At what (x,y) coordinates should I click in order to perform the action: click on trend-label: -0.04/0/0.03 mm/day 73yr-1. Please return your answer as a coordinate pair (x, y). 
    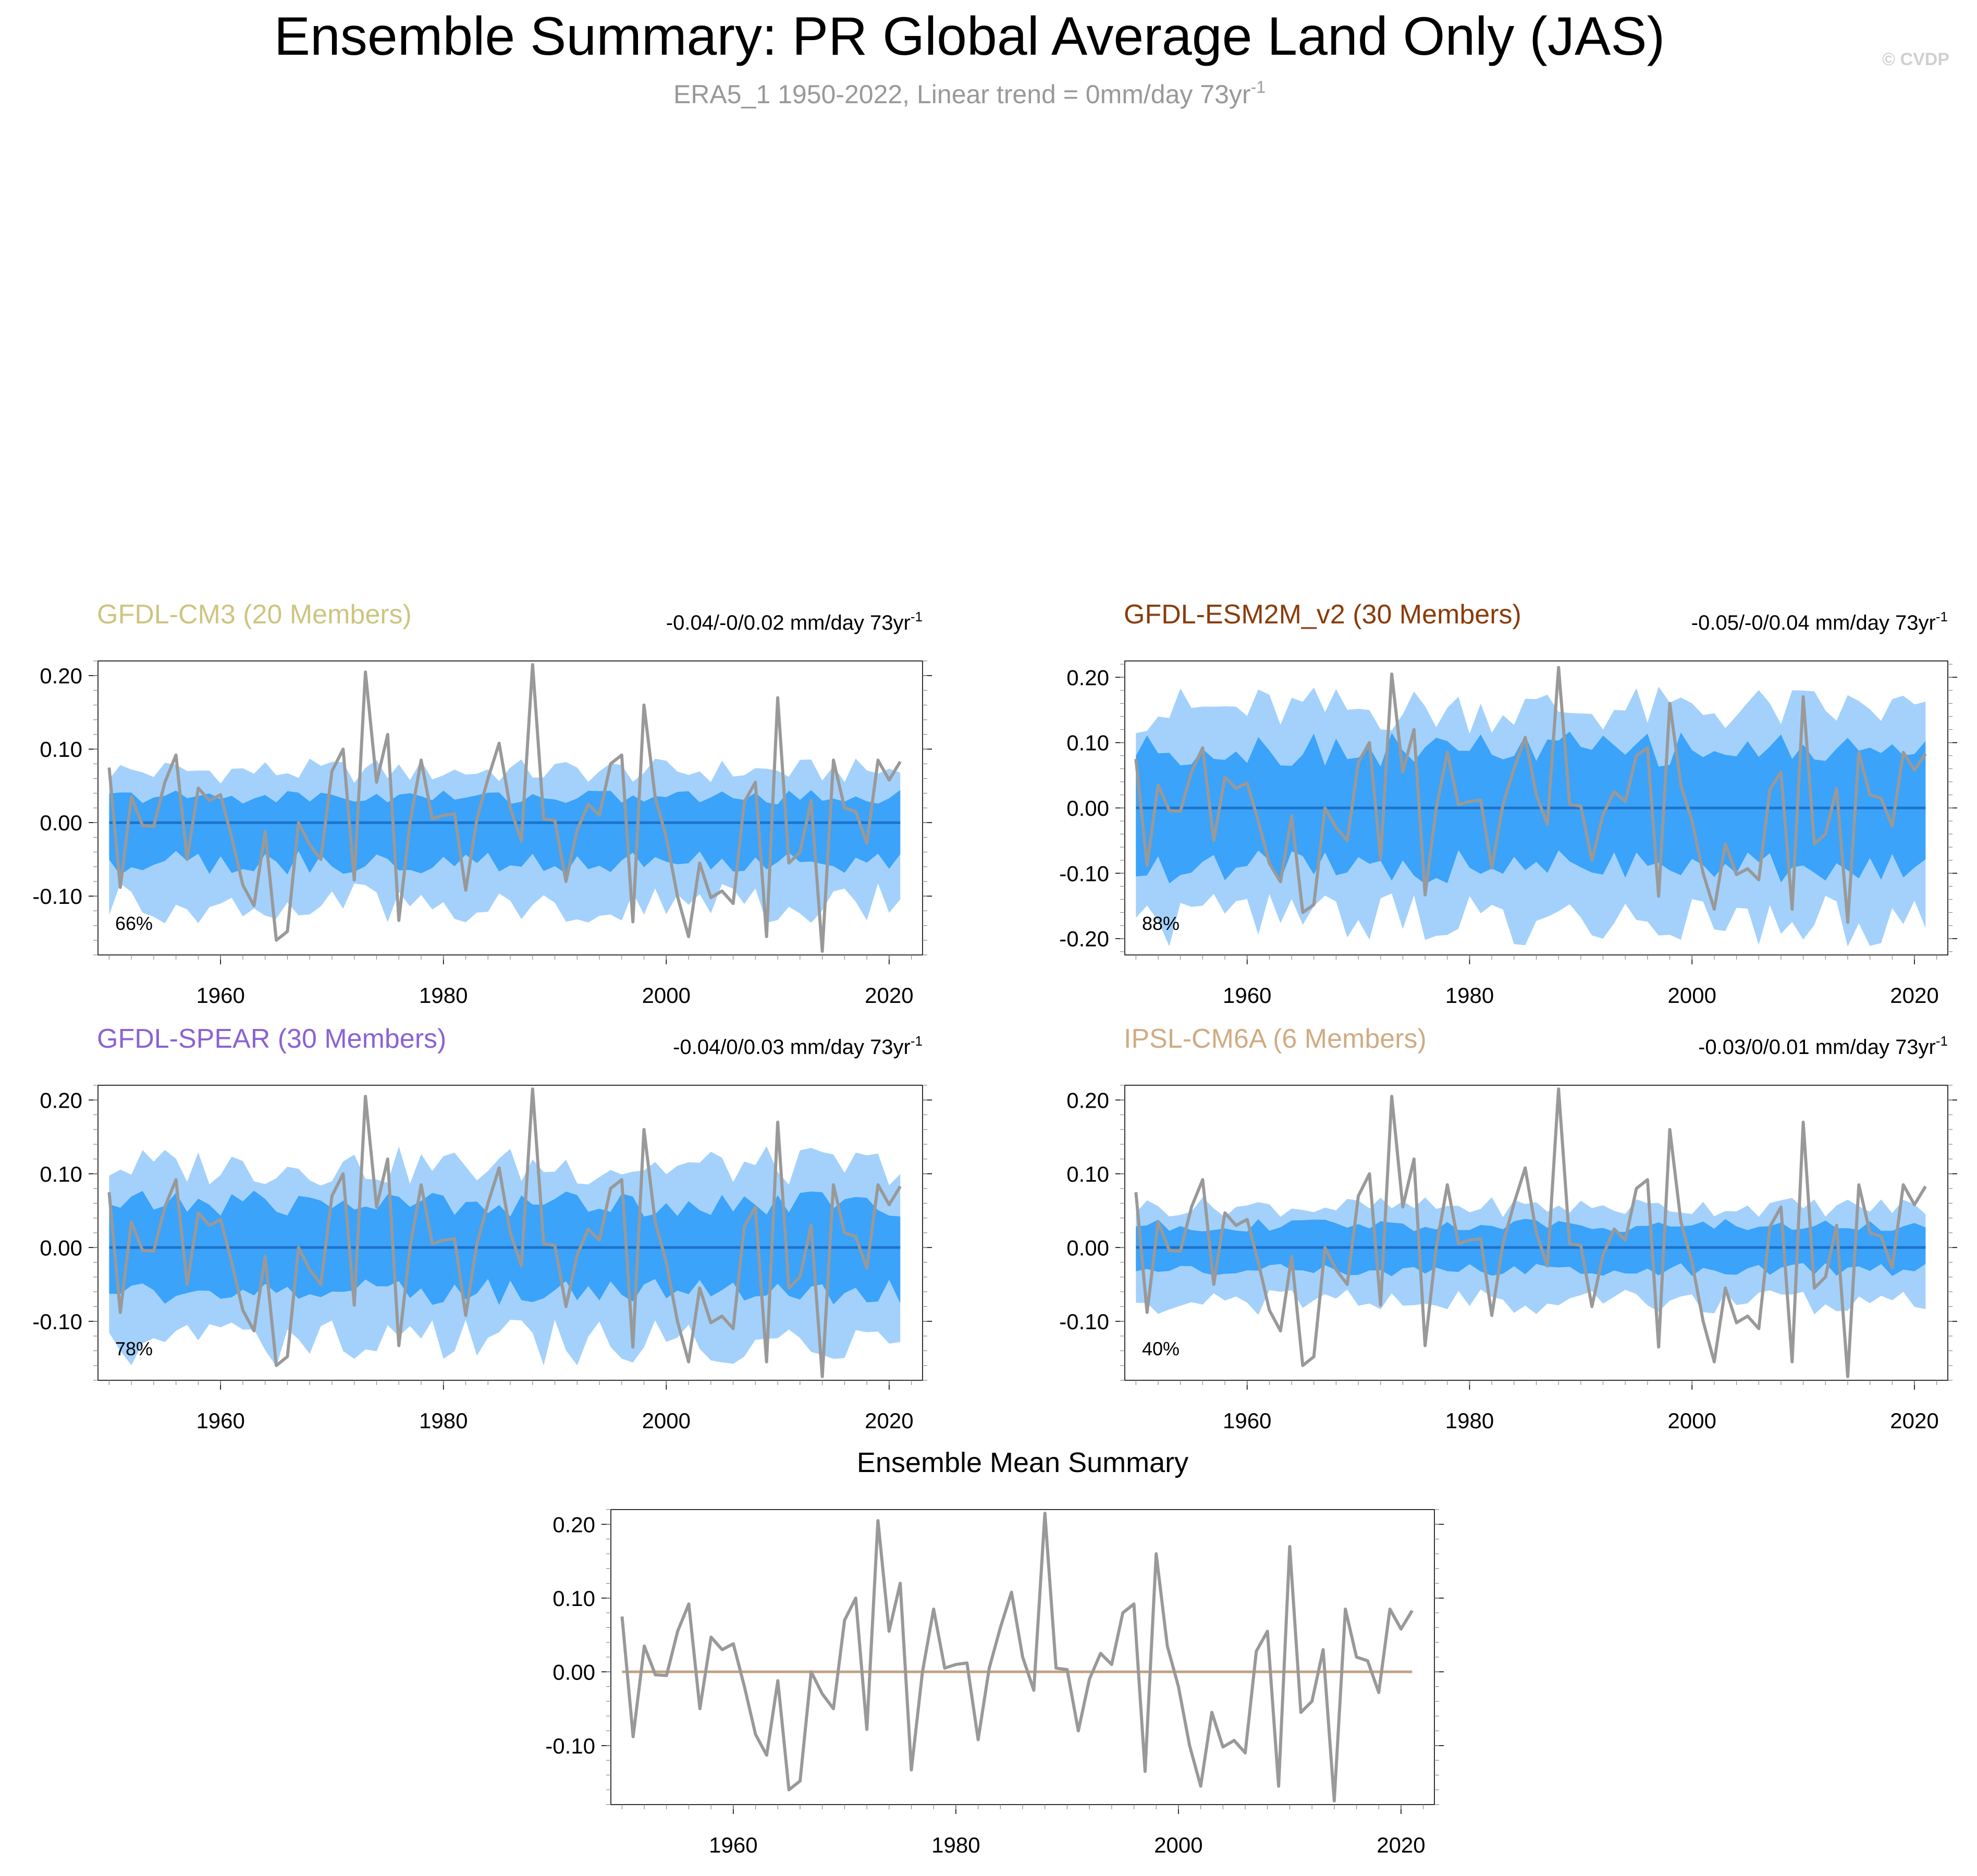
    Looking at the image, I should click on (798, 1046).